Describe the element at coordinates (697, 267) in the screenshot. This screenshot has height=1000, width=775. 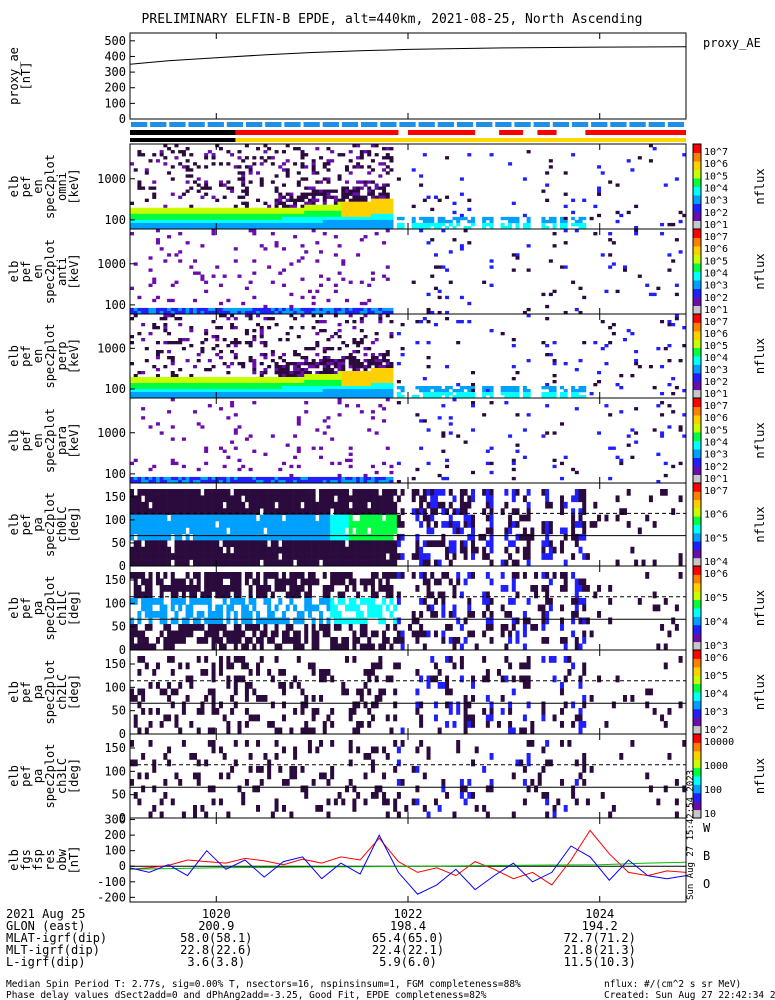
I see `colorbar-segment` at that location.